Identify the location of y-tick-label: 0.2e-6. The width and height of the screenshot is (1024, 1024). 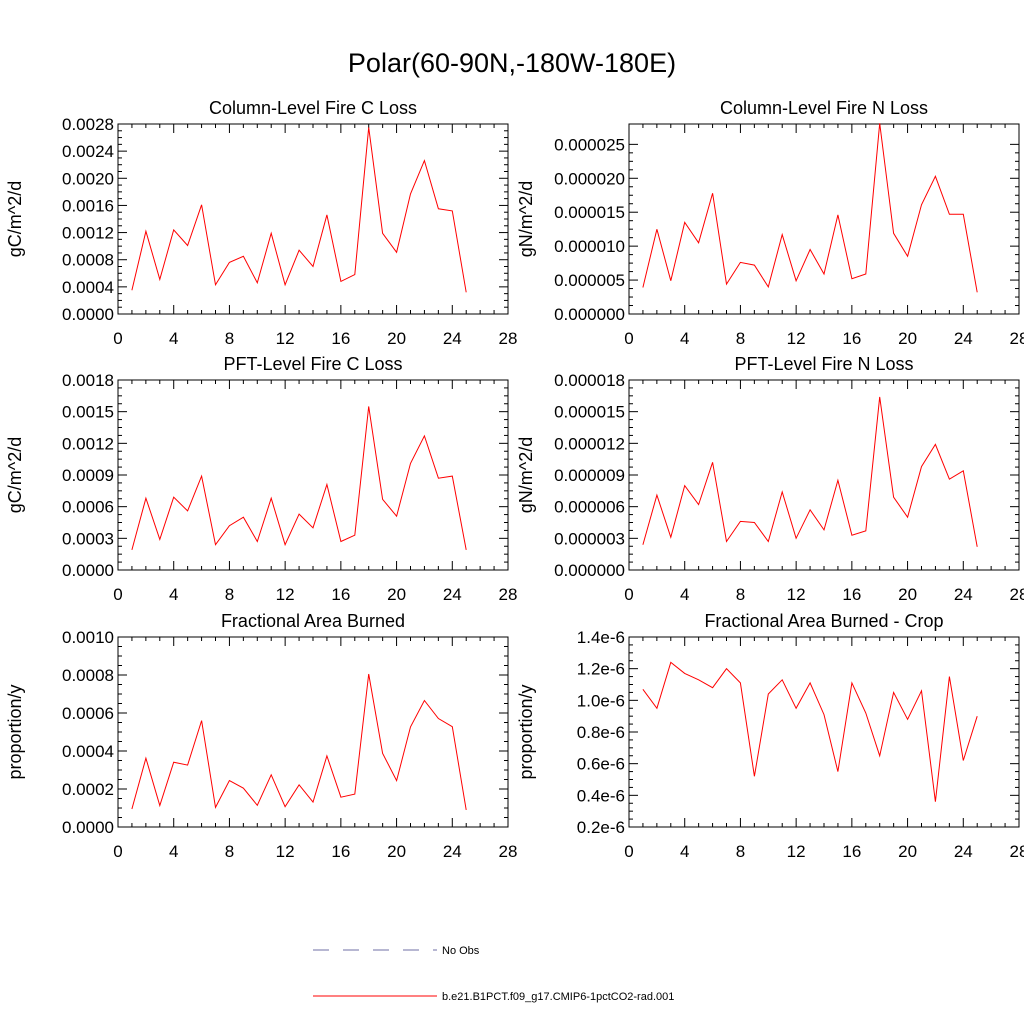
(601, 827).